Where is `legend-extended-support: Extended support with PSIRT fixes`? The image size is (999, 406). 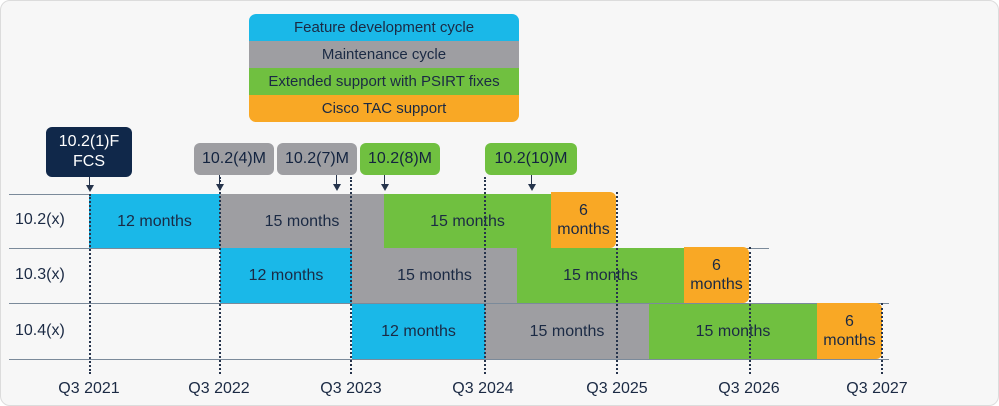 legend-extended-support: Extended support with PSIRT fixes is located at coordinates (384, 81).